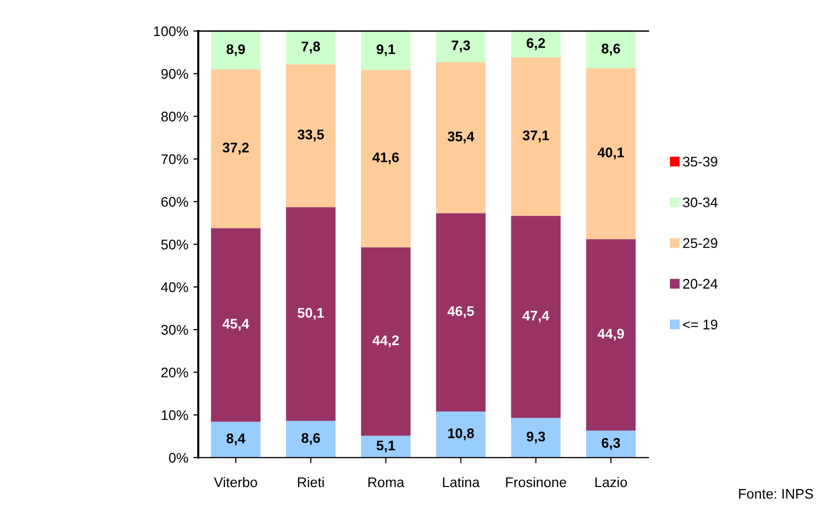  Describe the element at coordinates (536, 482) in the screenshot. I see `x-tick-label: Frosinone` at that location.